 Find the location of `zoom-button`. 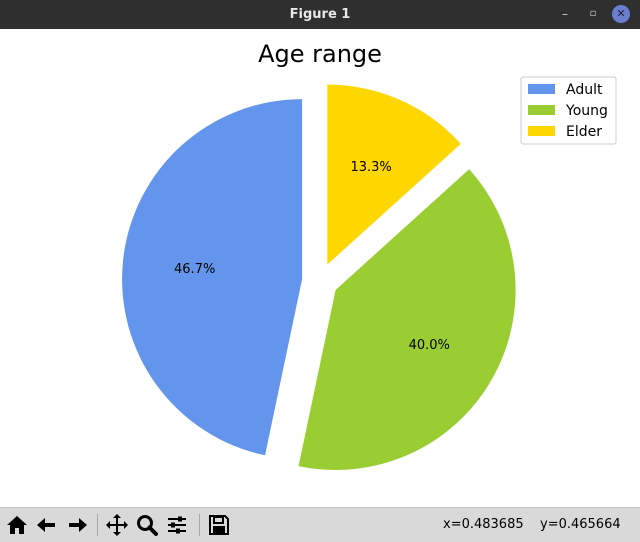

zoom-button is located at coordinates (147, 525).